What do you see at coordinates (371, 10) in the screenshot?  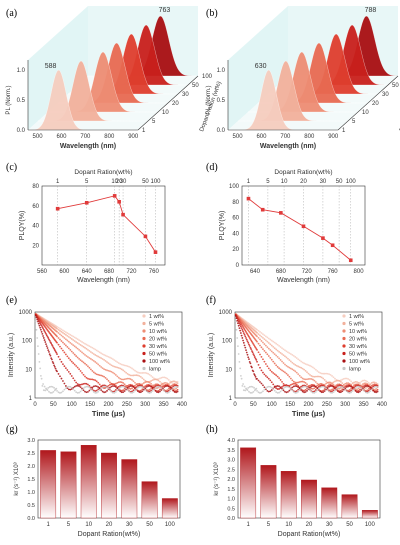 I see `peak-label-last: 788` at bounding box center [371, 10].